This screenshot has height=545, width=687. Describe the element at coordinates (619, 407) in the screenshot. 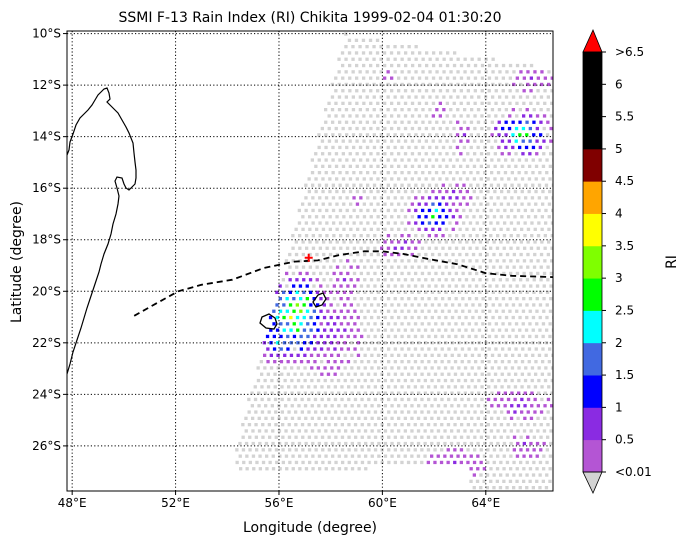

I see `colorbar-tick-label: 1` at that location.